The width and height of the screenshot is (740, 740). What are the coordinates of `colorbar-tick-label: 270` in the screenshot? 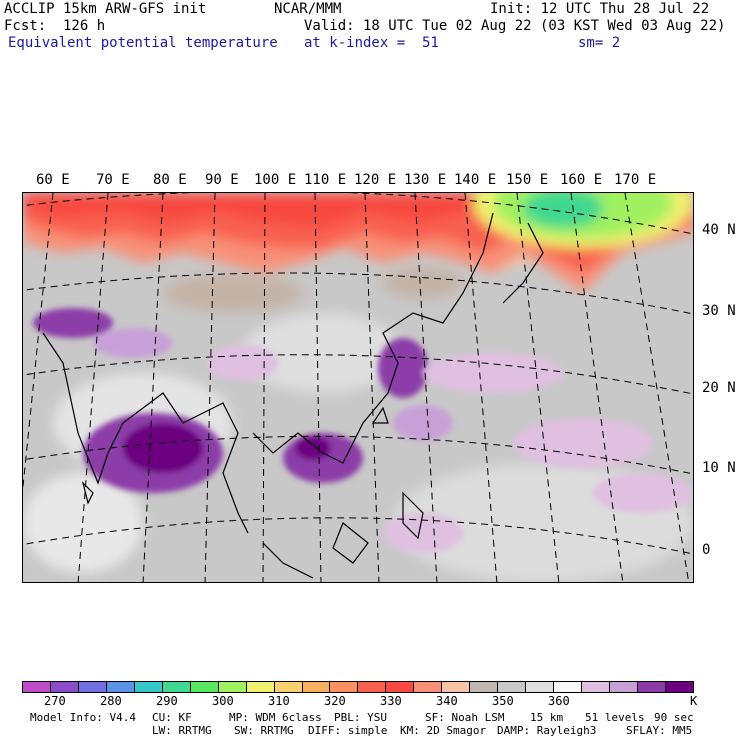 It's located at (55, 701).